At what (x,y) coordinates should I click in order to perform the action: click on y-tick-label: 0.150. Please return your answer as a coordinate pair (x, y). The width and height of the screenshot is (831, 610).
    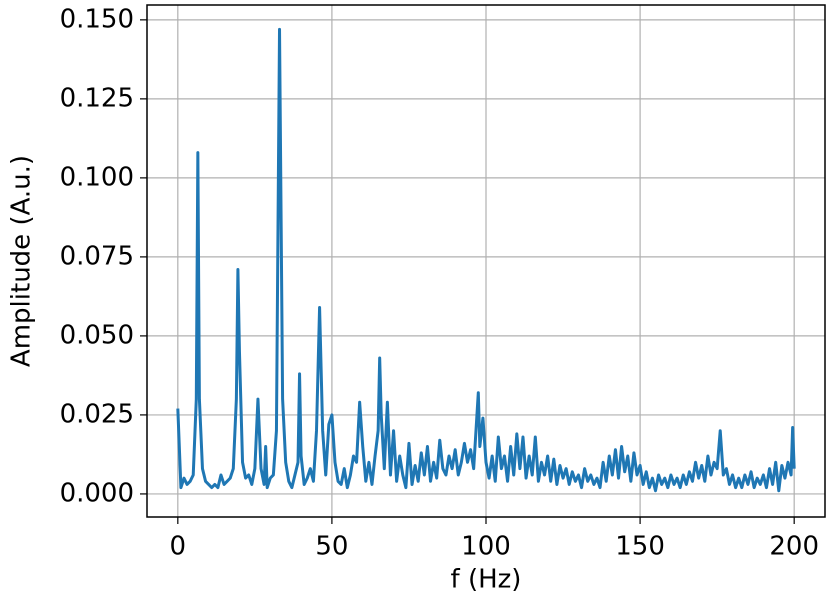
    Looking at the image, I should click on (97, 19).